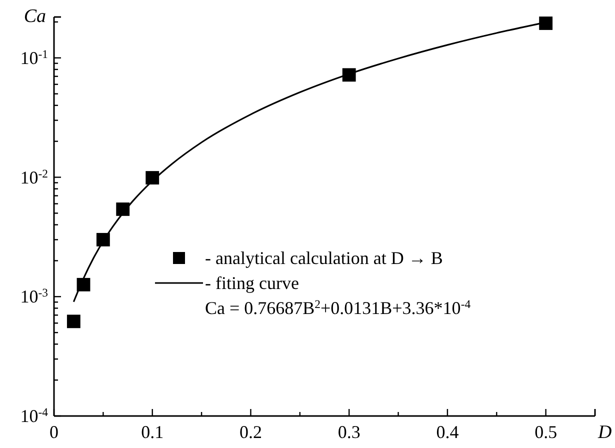 This screenshot has height=448, width=615. Describe the element at coordinates (546, 432) in the screenshot. I see `x-tick-label: 0.5` at that location.